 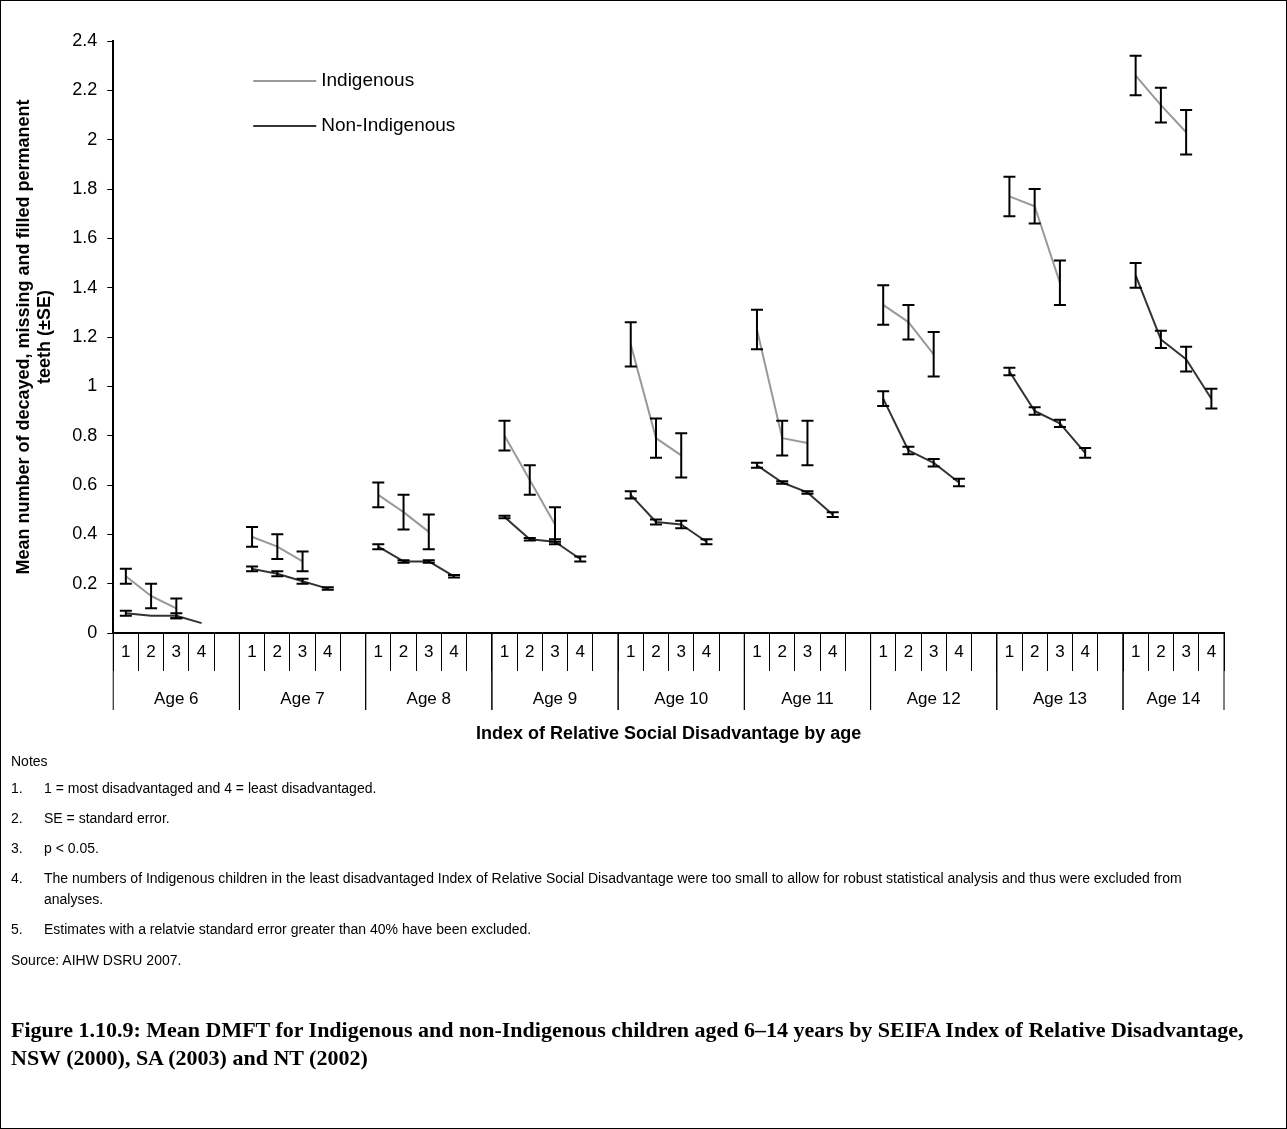 What do you see at coordinates (628, 1044) in the screenshot?
I see `text: Figure 1.10.9: Mean DMFT for Indigenous and non-Indigenous children aged 6–14 years by SEIFA Index of Relative Disadvantage, NSW (2000), SA (2003) and NT (2002)` at bounding box center [628, 1044].